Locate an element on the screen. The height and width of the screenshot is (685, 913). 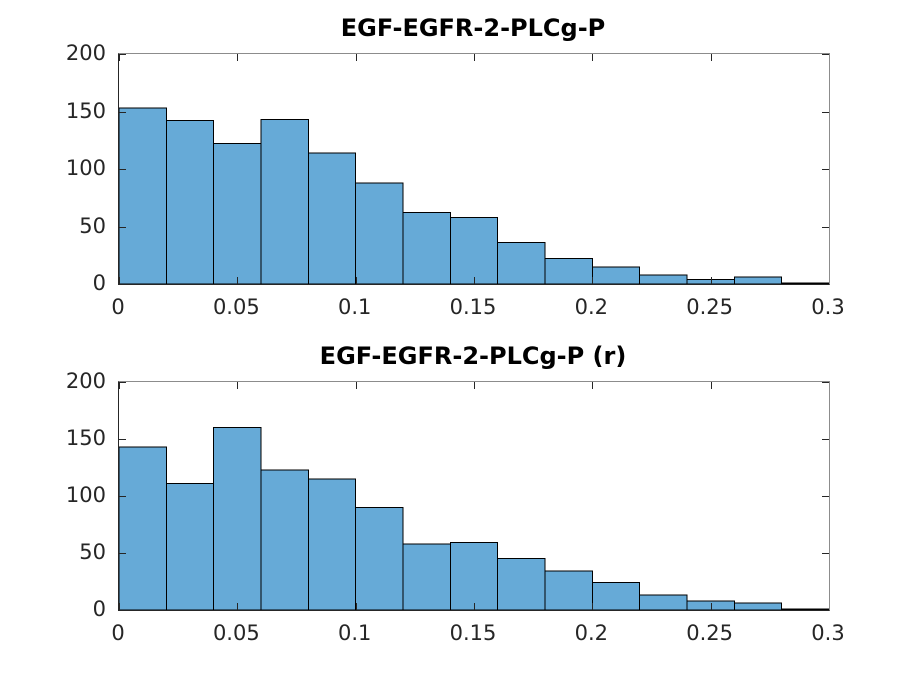
chart-title-bottom: EGF-EGFR-2-PLCg-P (r) is located at coordinates (473, 356).